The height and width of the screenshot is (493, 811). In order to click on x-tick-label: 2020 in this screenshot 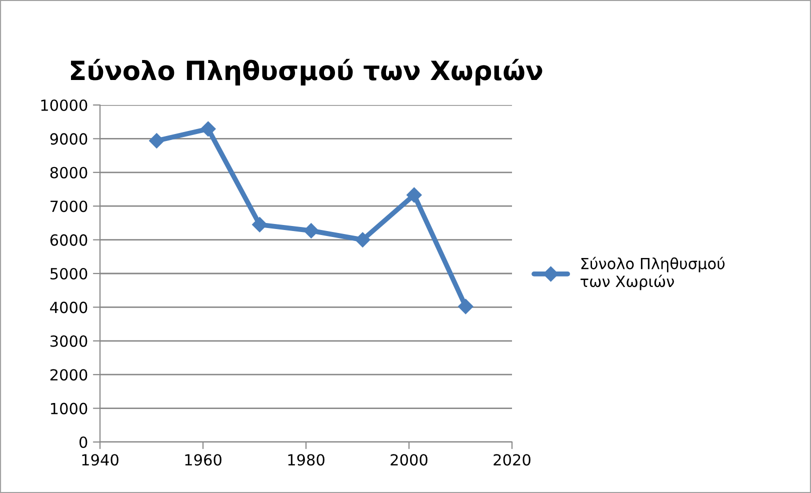, I will do `click(512, 460)`.